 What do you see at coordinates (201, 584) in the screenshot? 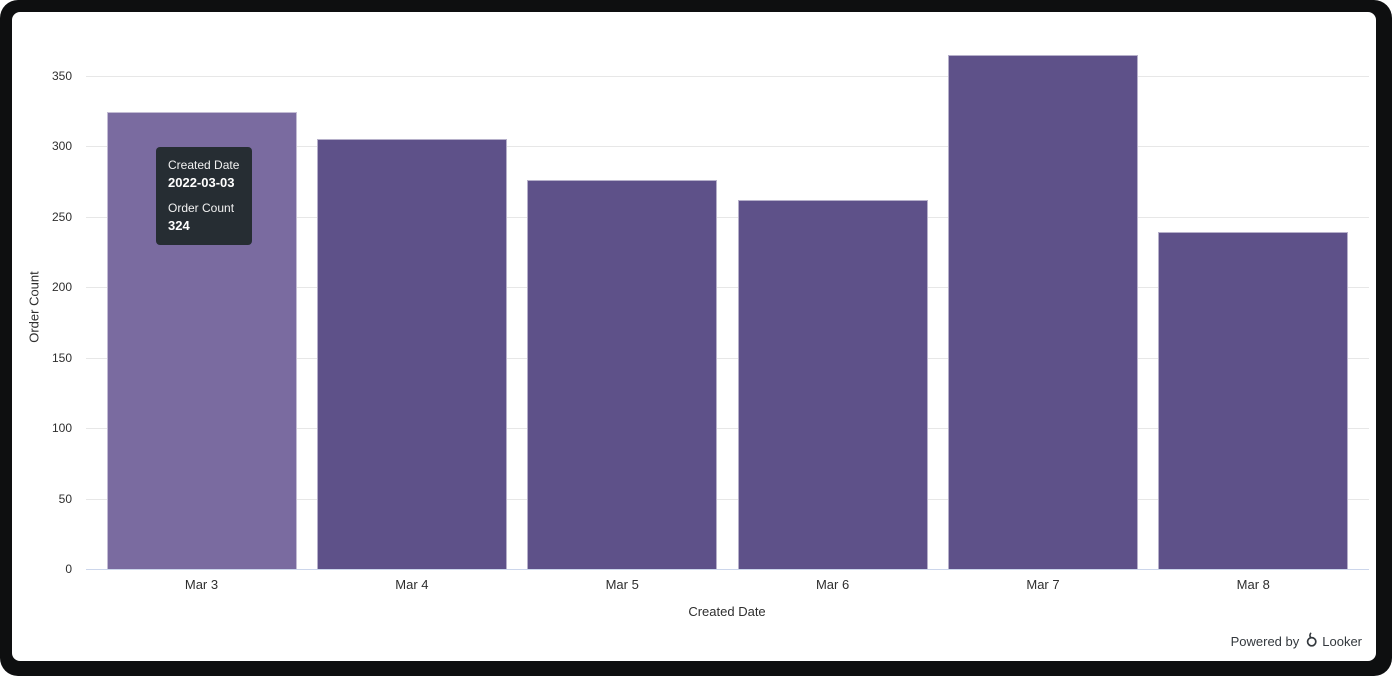
I see `x-tick-label-mar-3: Mar 3` at bounding box center [201, 584].